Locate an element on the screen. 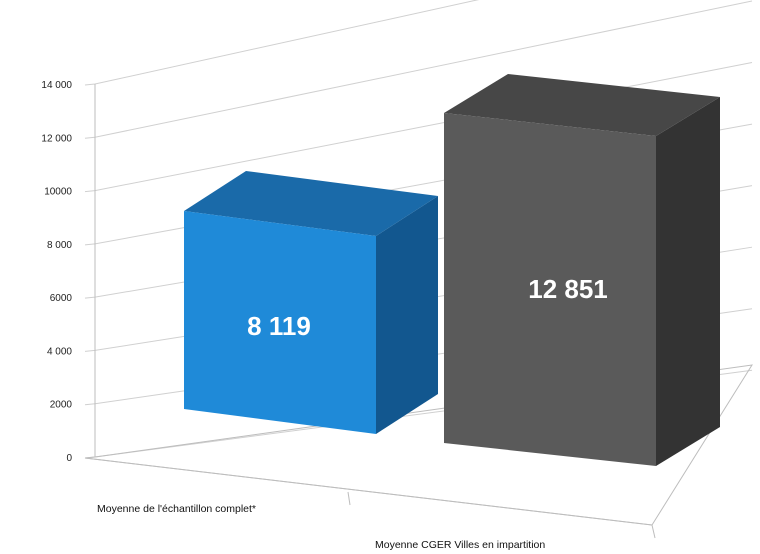  x-category-label: Moyenne de l'échantillon complet* is located at coordinates (176, 509).